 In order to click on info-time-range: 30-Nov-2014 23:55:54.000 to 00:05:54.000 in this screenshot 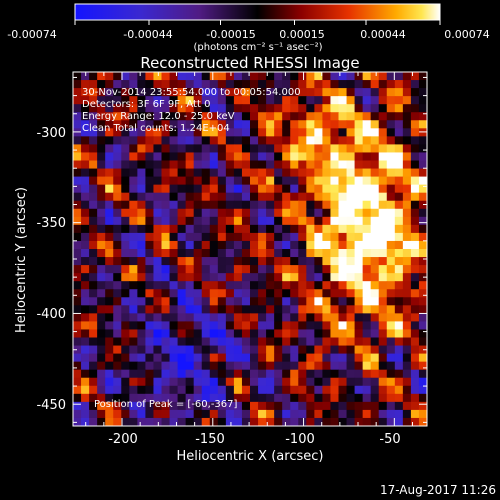, I will do `click(191, 92)`.